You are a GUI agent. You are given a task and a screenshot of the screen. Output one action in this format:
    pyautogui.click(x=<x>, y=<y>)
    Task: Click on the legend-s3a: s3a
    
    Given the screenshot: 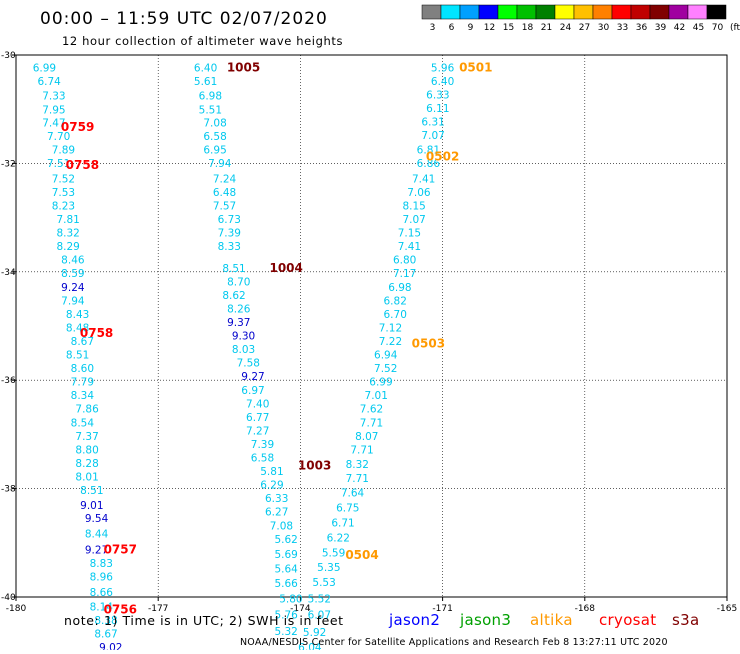 What is the action you would take?
    pyautogui.click(x=685, y=620)
    